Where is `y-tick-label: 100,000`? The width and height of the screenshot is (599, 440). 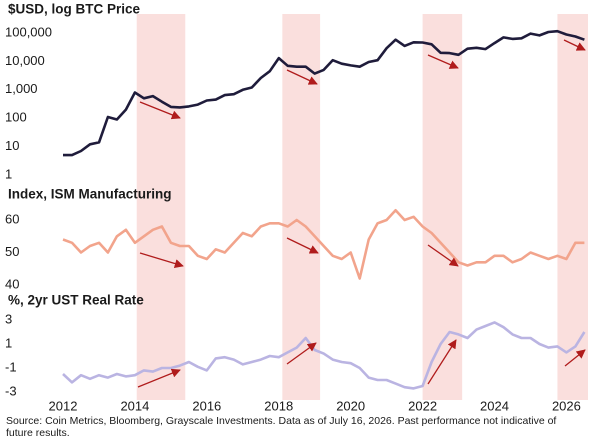 y-tick-label: 100,000 is located at coordinates (28, 31).